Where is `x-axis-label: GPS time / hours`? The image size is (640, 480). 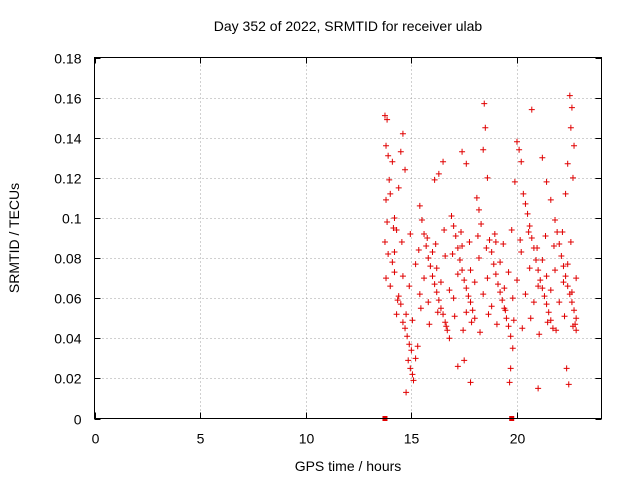 x-axis-label: GPS time / hours is located at coordinates (348, 466).